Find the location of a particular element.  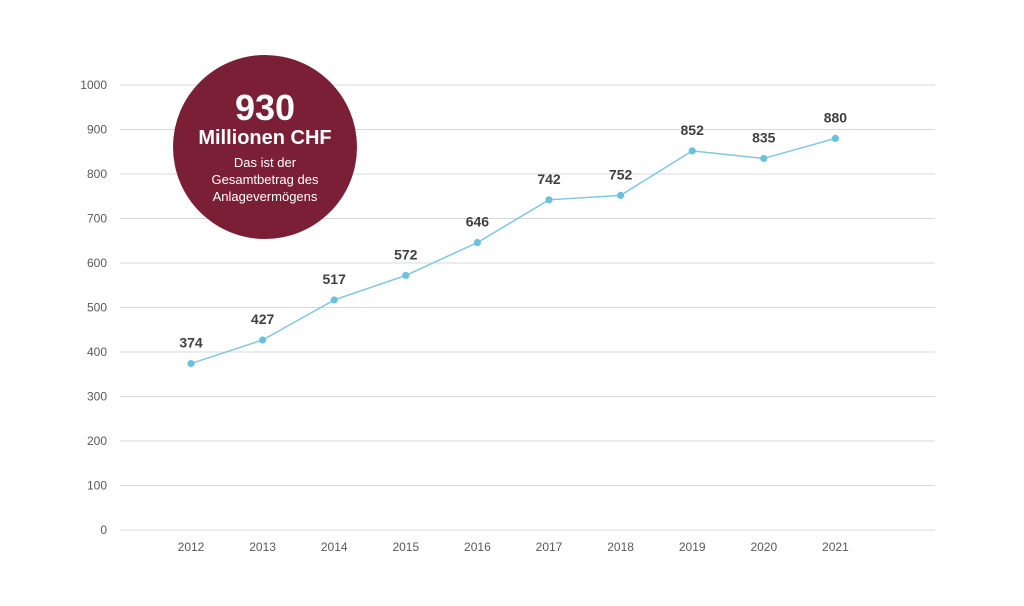

x-tick-label: 2015 is located at coordinates (405, 547).